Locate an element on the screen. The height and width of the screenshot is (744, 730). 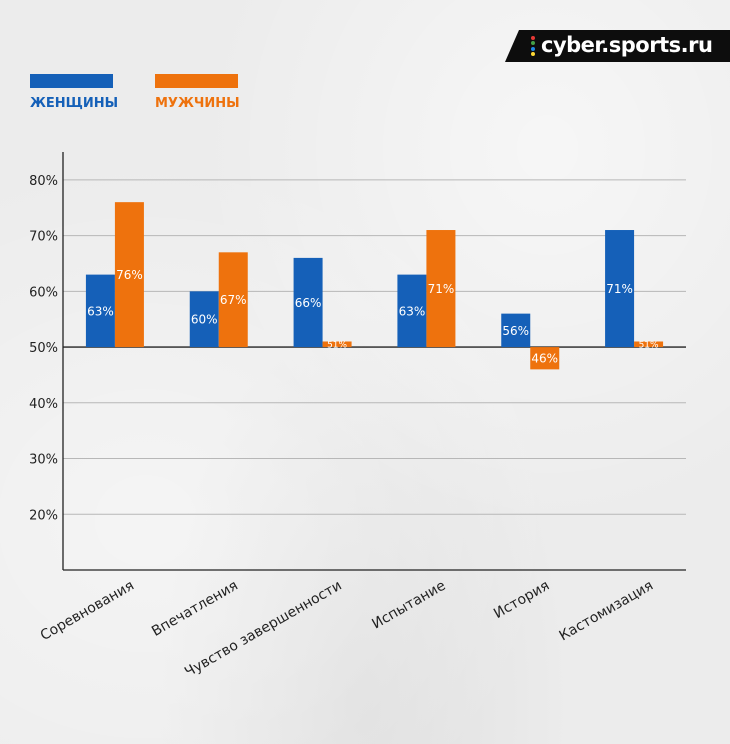
legend-label-men: МУЖЧИНЫ is located at coordinates (197, 103).